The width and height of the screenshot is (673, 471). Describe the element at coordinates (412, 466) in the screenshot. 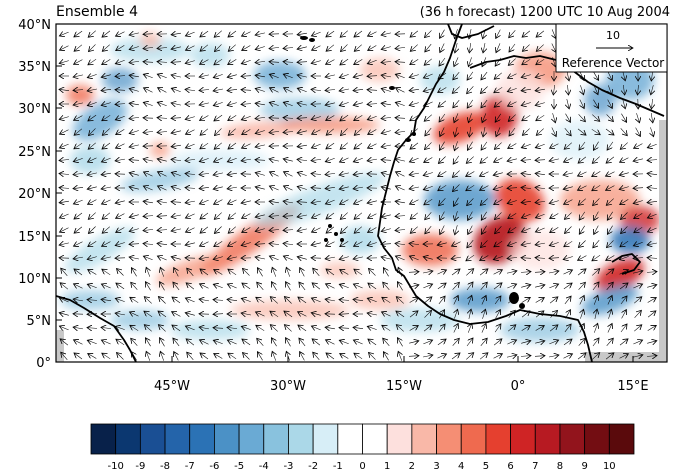

I see `colorbar-label: 2` at that location.